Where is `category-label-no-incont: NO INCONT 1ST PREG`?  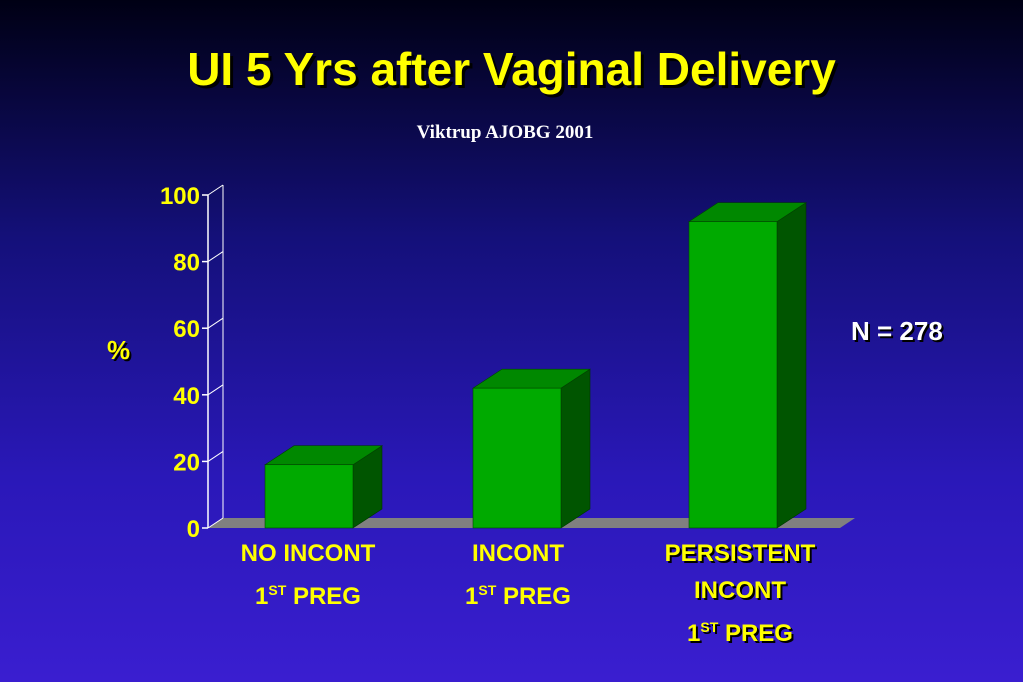 category-label-no-incont: NO INCONT 1ST PREG is located at coordinates (308, 575).